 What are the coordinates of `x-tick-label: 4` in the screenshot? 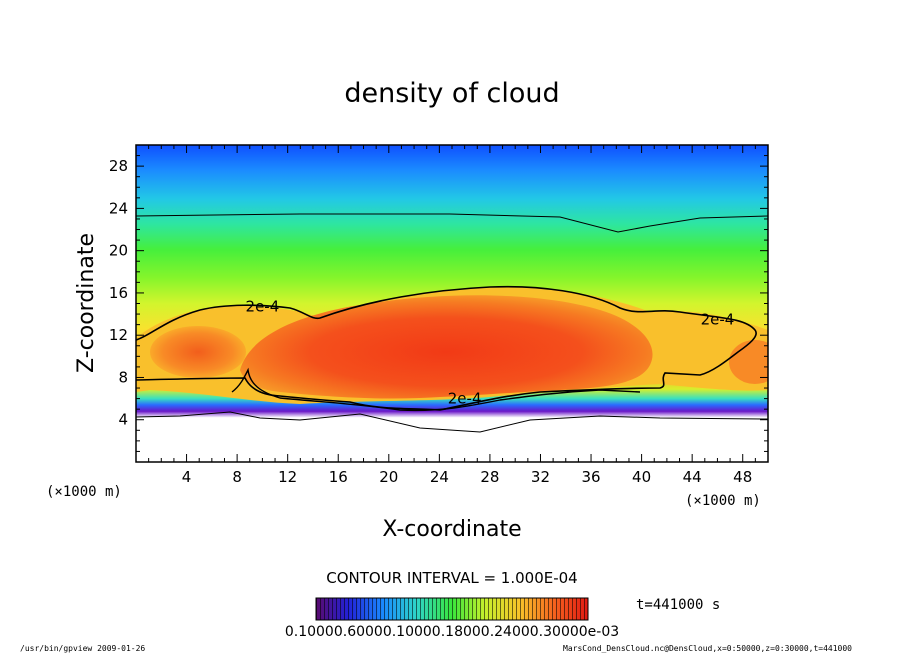 It's located at (187, 477).